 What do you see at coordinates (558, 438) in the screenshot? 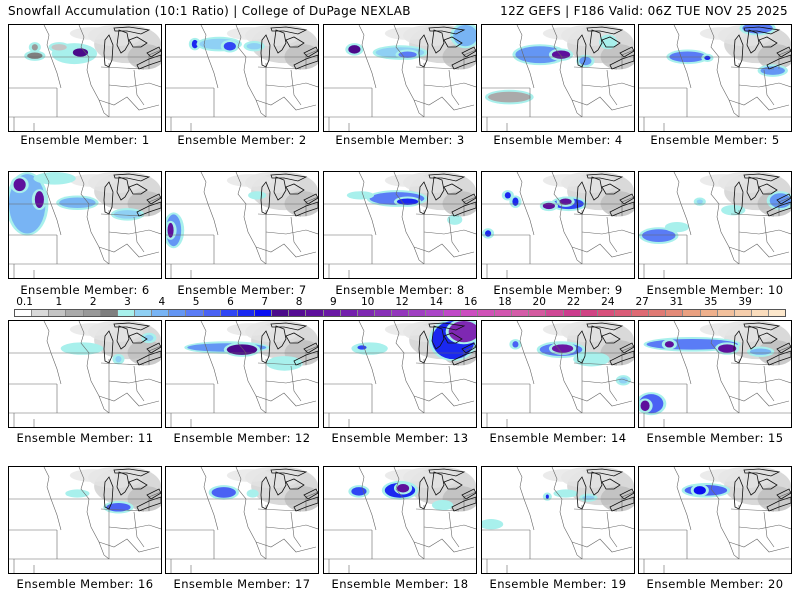
I see `ensemble-member-label: Ensemble Member: 14` at bounding box center [558, 438].